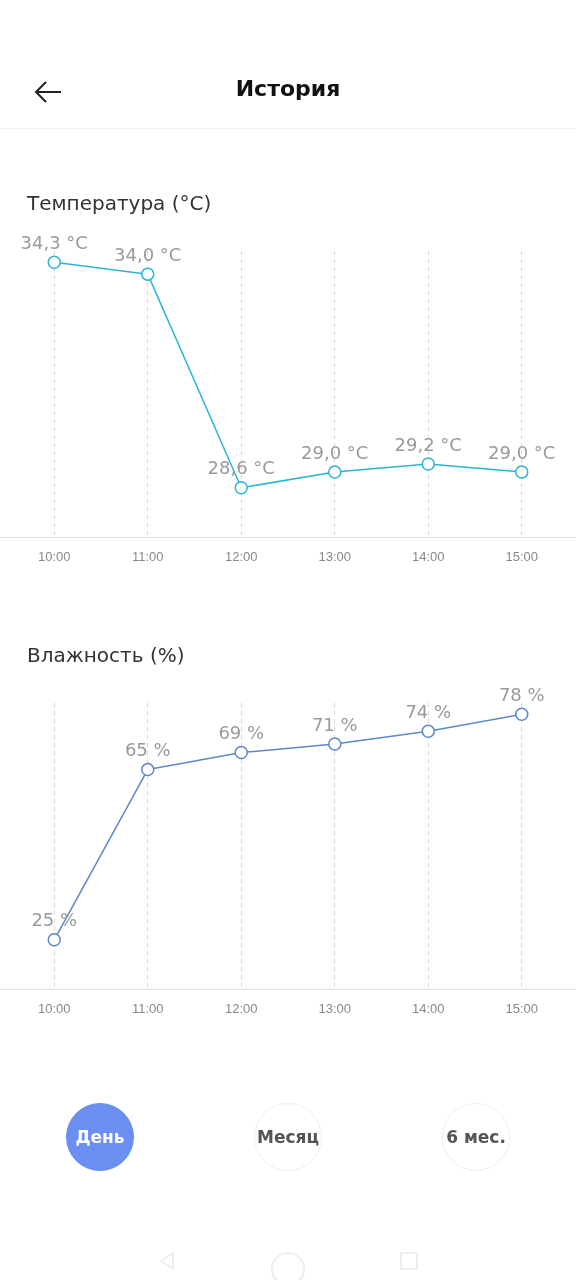 The image size is (576, 1280). Describe the element at coordinates (54, 242) in the screenshot. I see `data-label: 34,3 °C` at that location.